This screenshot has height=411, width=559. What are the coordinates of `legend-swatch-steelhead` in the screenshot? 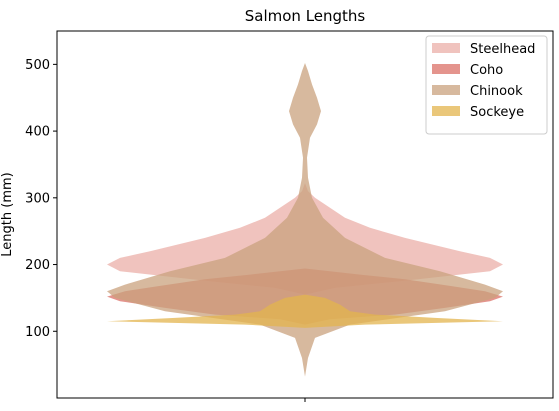 It's located at (446, 48).